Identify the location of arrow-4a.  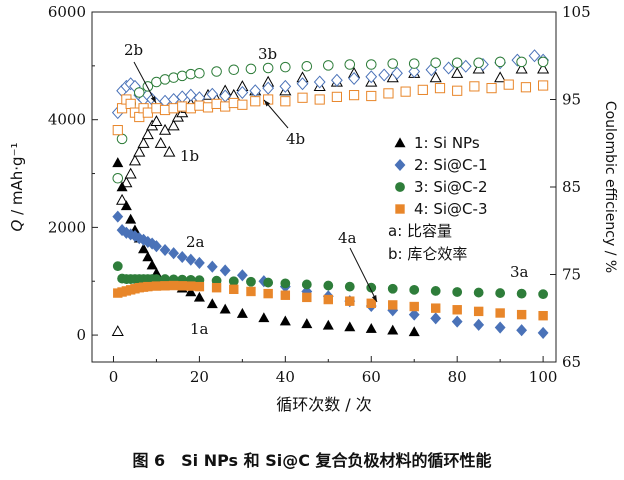
(363, 275).